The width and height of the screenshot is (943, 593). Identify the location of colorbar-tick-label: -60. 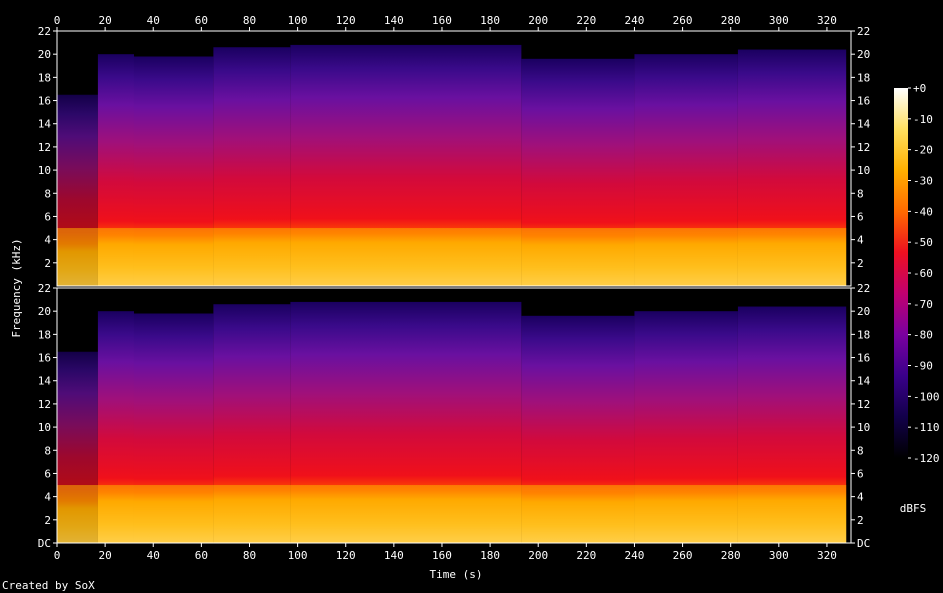
(923, 273).